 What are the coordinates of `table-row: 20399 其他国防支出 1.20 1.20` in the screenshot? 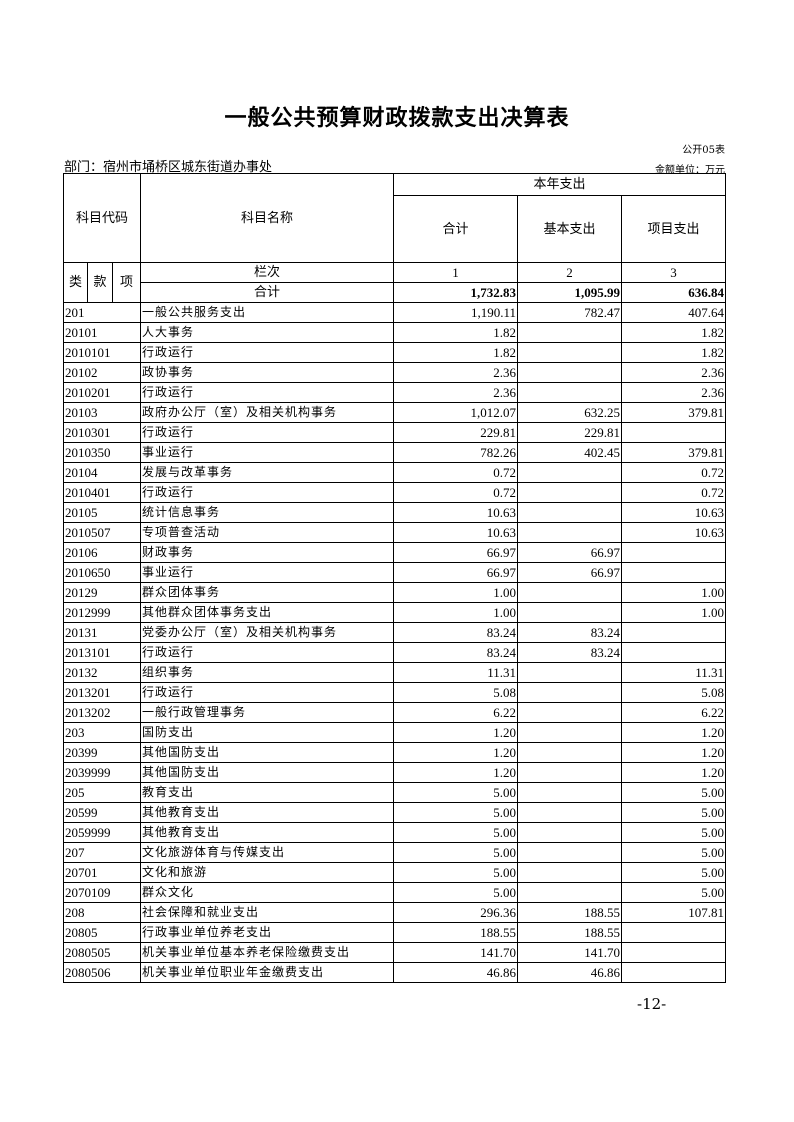 It's located at (394, 752).